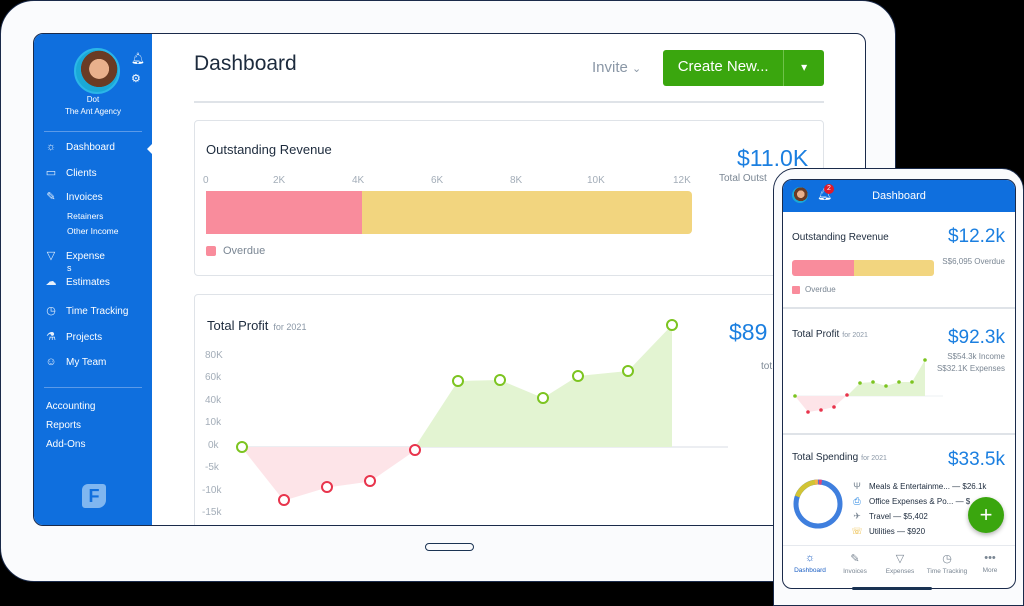 The width and height of the screenshot is (1024, 606). Describe the element at coordinates (829, 189) in the screenshot. I see `notification-badge: 2` at that location.